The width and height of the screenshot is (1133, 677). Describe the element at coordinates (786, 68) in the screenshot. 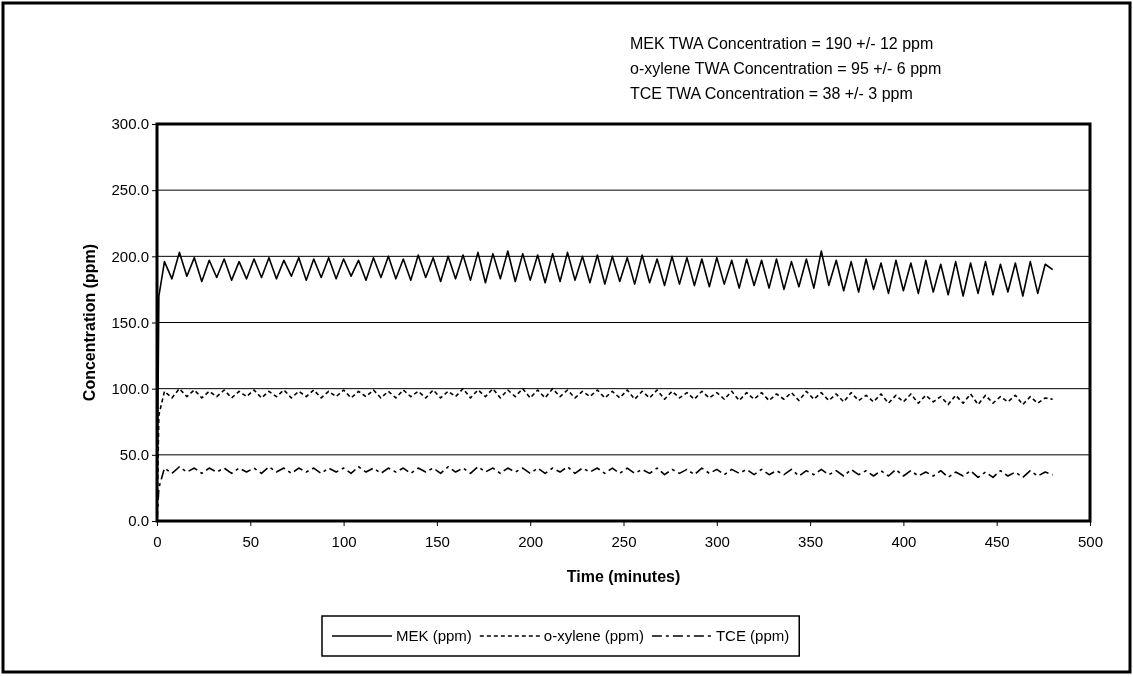

I see `text: o-xylene TWA Concentration = 95 +/- 6 ppm` at that location.